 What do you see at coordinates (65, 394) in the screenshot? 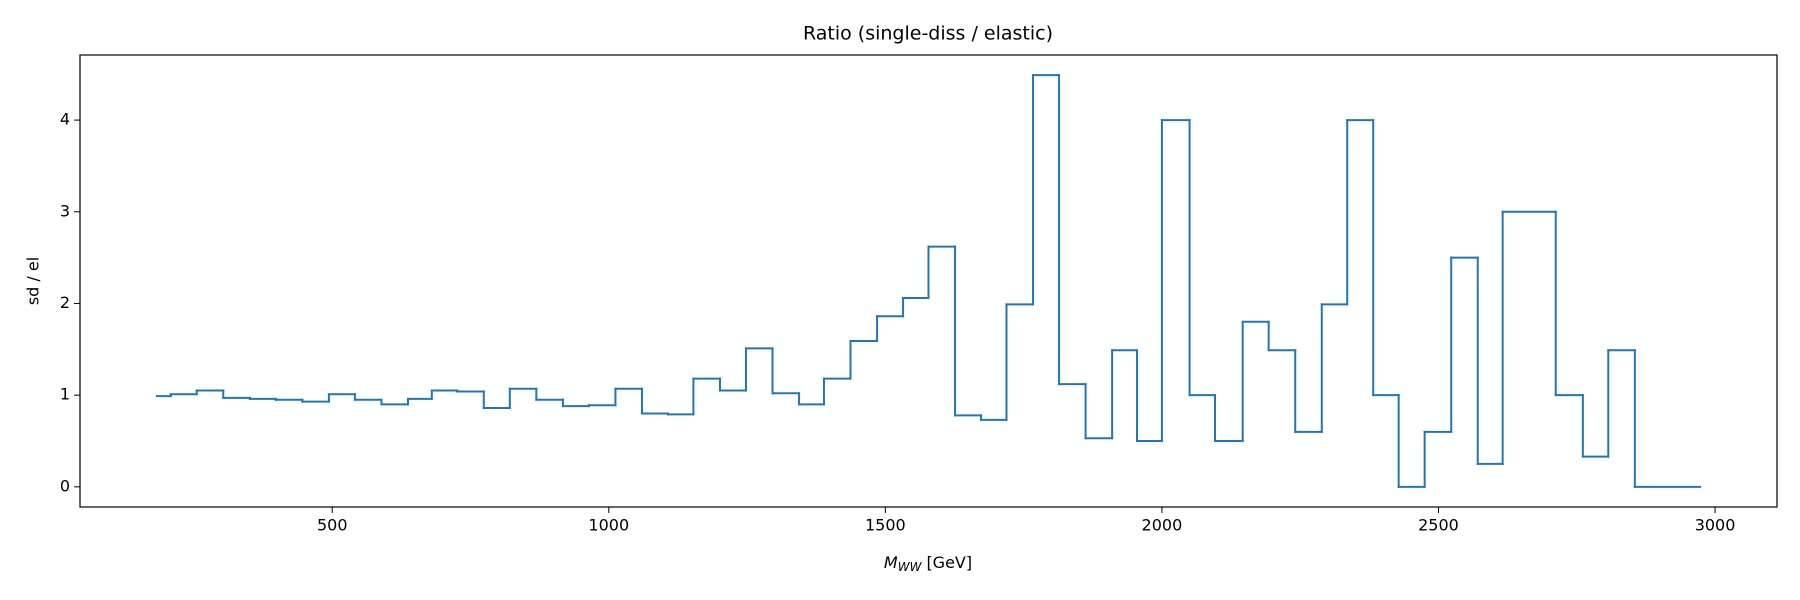
I see `y-tick-label: 1` at bounding box center [65, 394].